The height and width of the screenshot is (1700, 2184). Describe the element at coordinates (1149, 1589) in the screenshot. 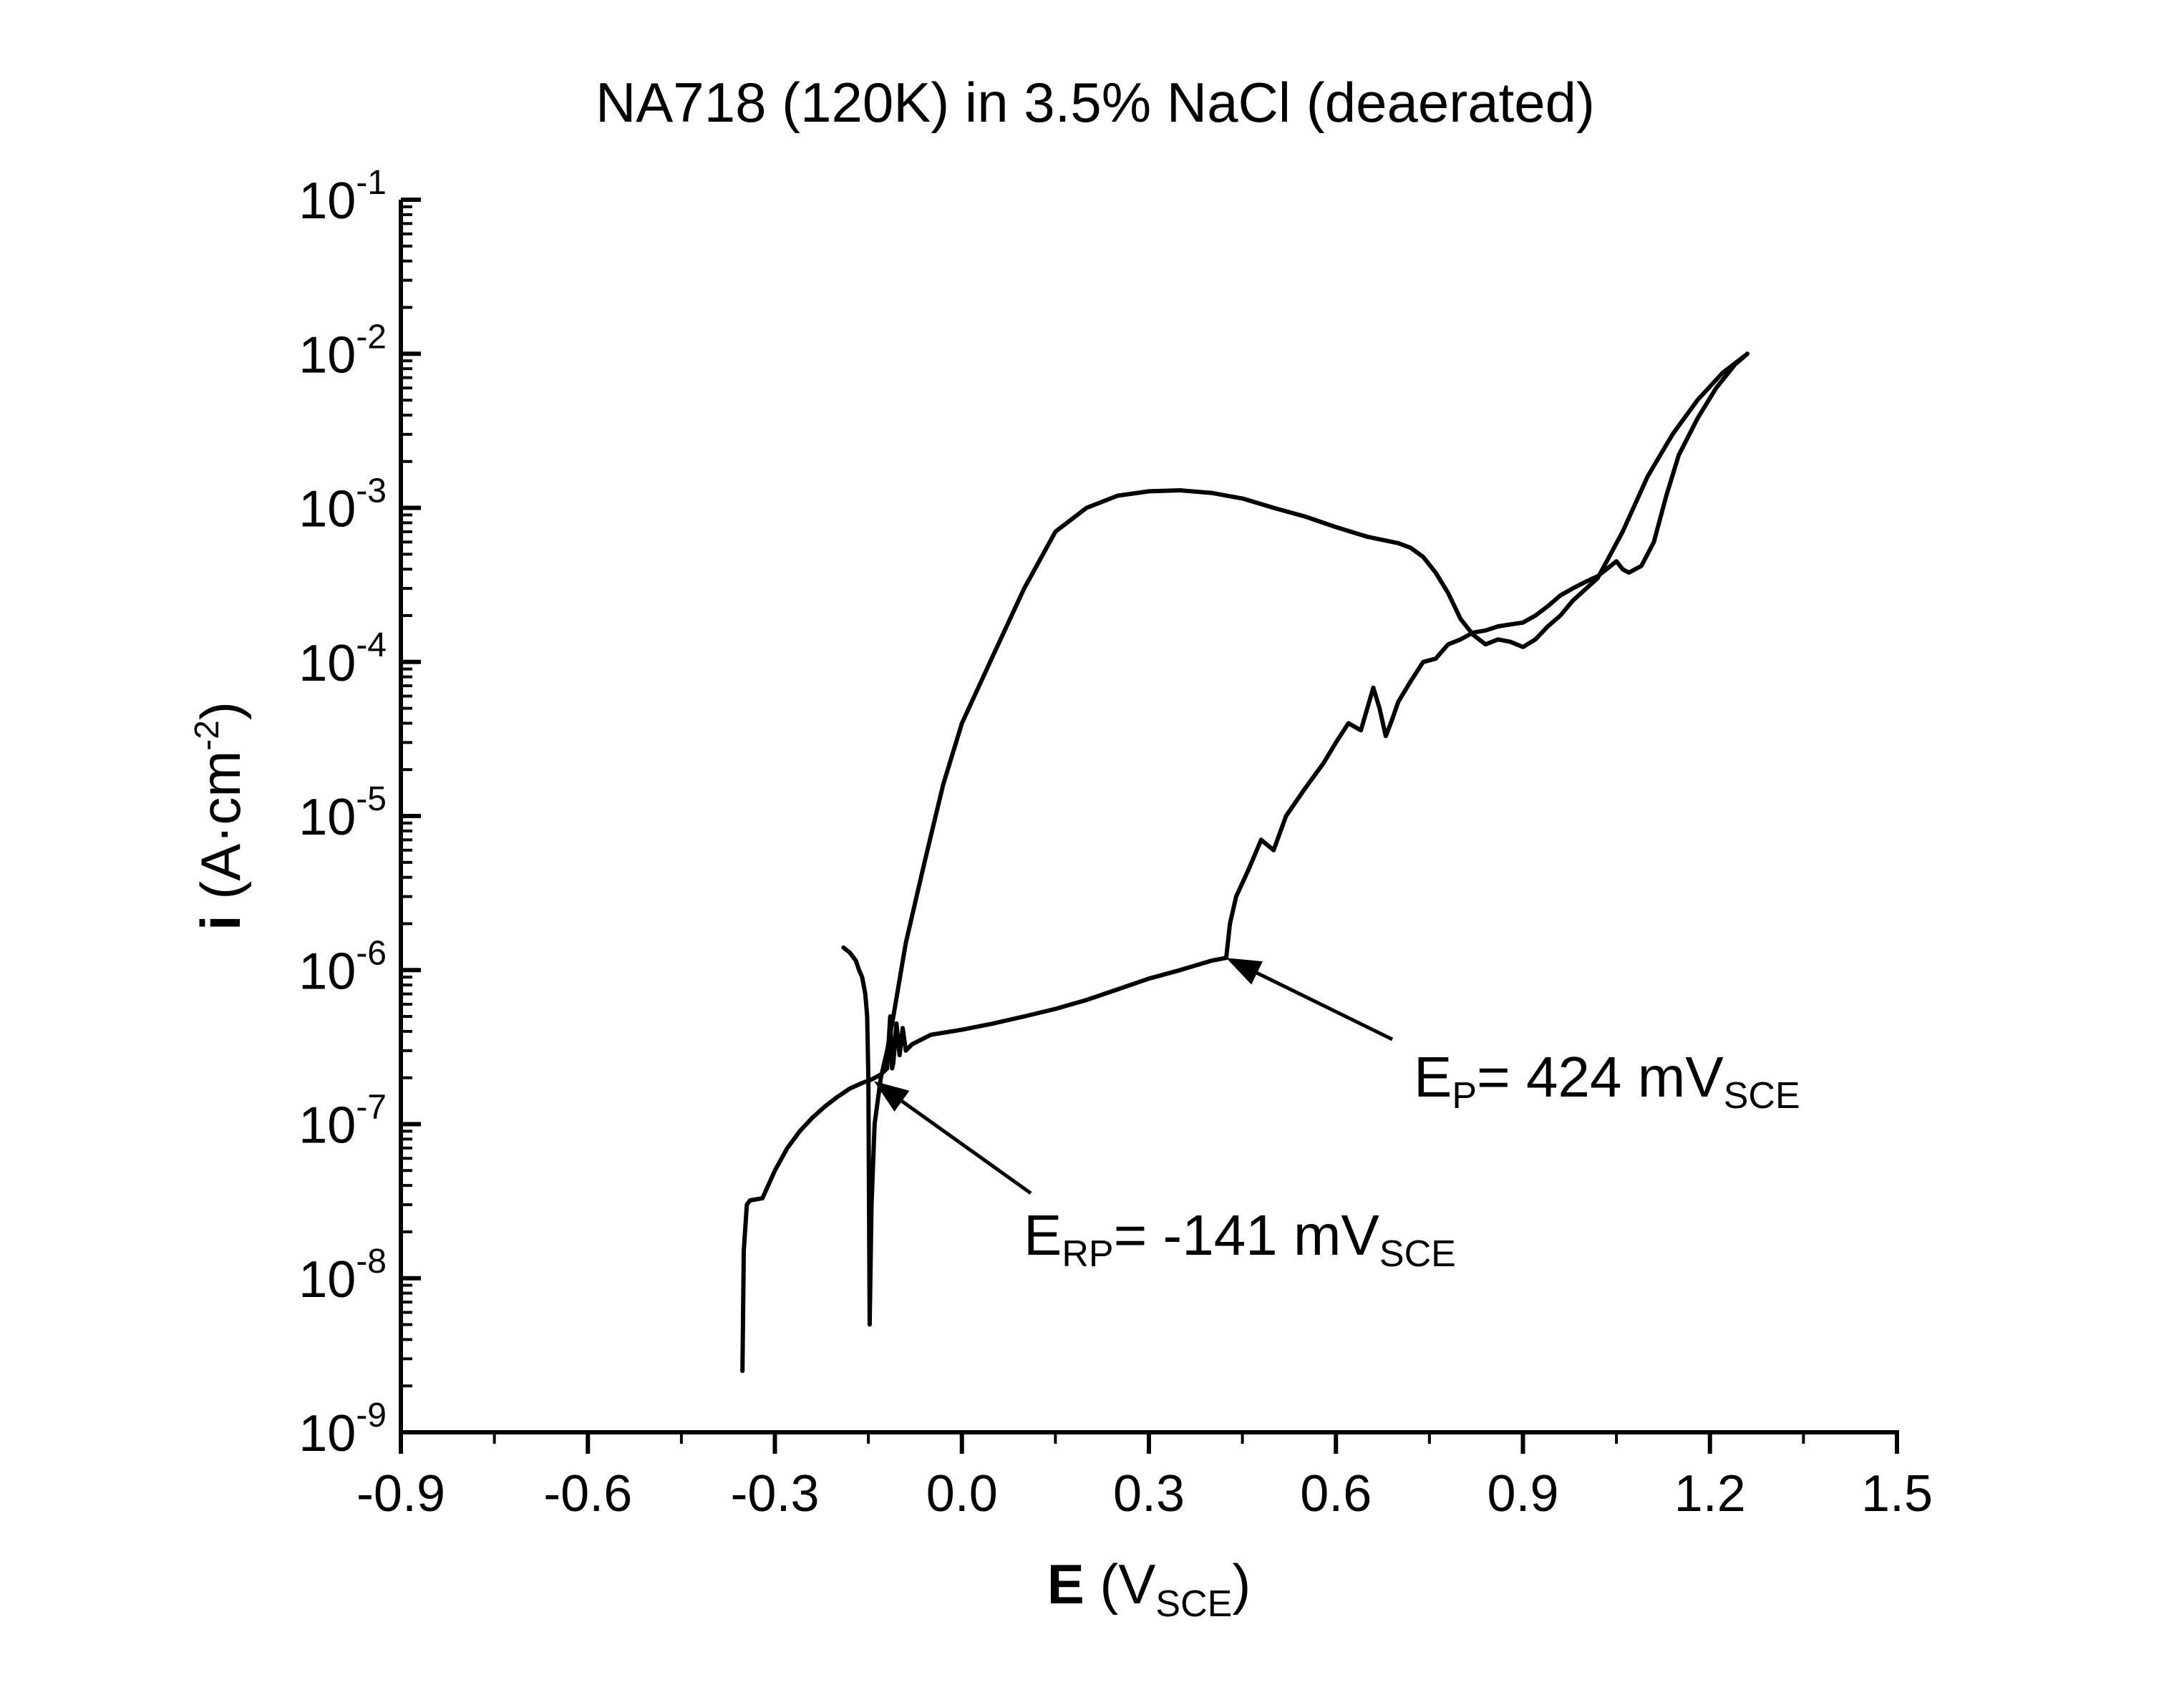

I see `x-axis-label: E (VSCE)` at that location.